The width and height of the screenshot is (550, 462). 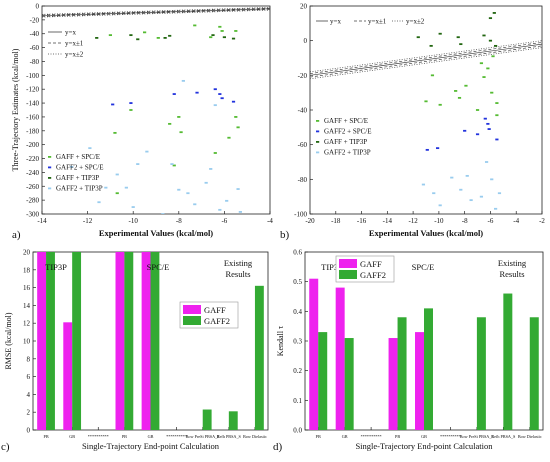 I want to click on panel-2-panel-label: c), so click(x=5, y=447).